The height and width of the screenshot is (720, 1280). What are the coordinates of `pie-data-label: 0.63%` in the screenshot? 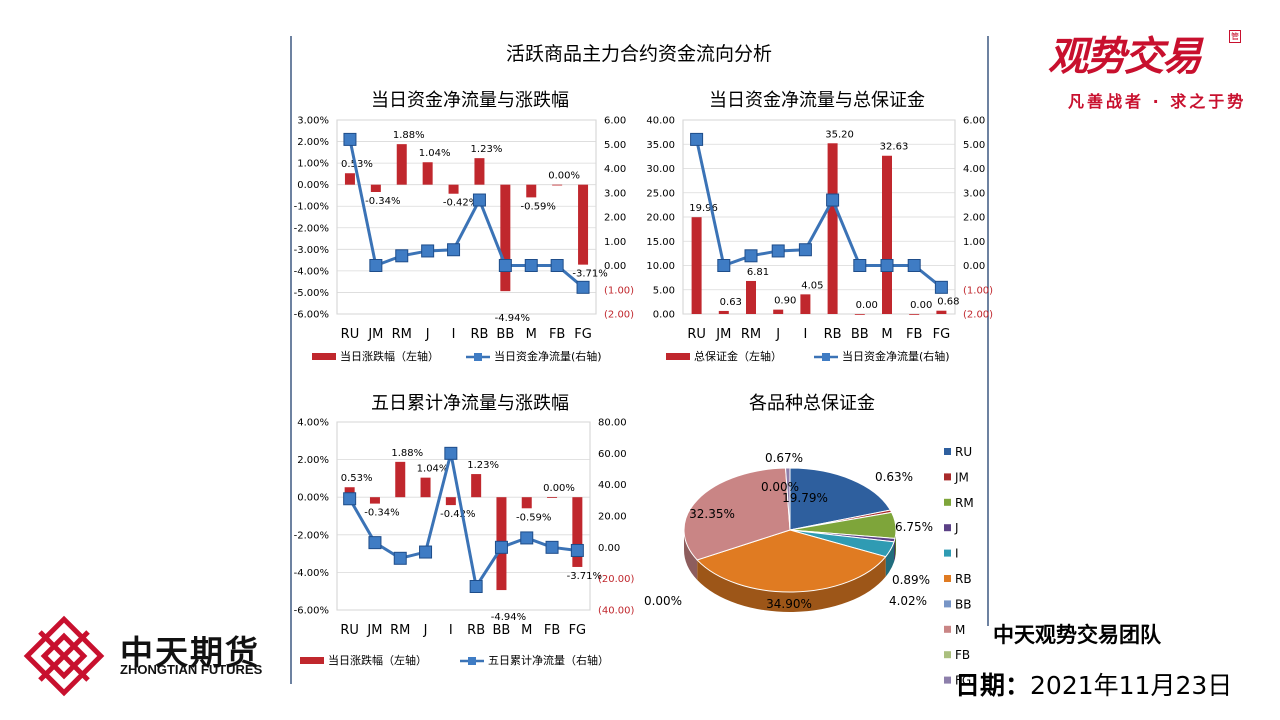 It's located at (894, 477).